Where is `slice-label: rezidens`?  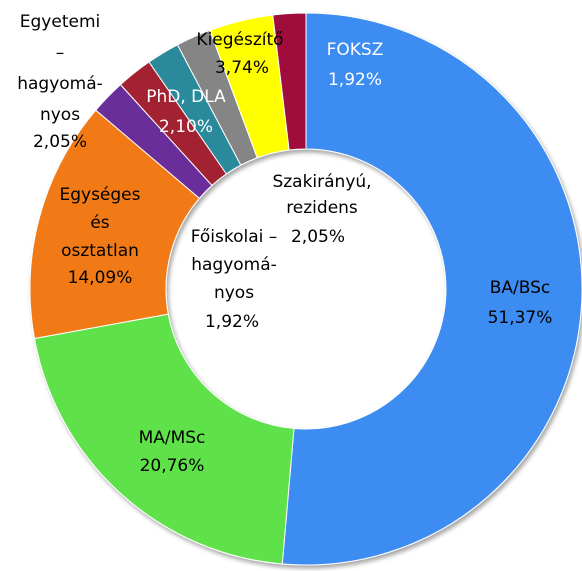
slice-label: rezidens is located at coordinates (322, 208).